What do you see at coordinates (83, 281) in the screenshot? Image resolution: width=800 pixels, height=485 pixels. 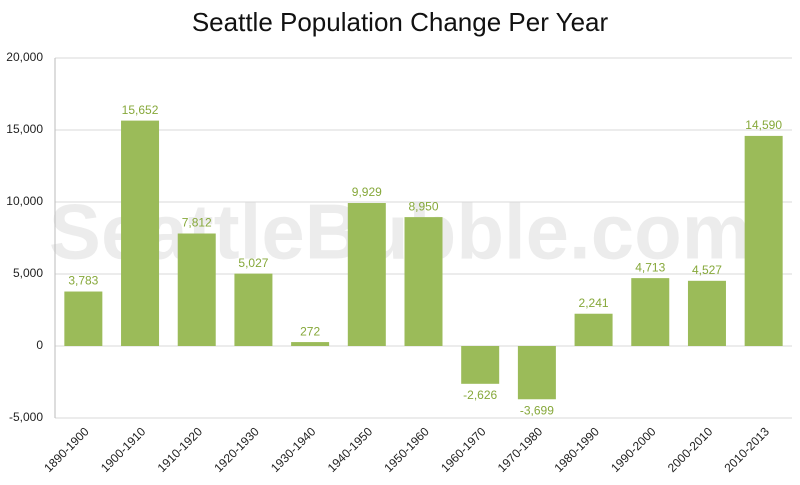 I see `value-label: 3,783` at bounding box center [83, 281].